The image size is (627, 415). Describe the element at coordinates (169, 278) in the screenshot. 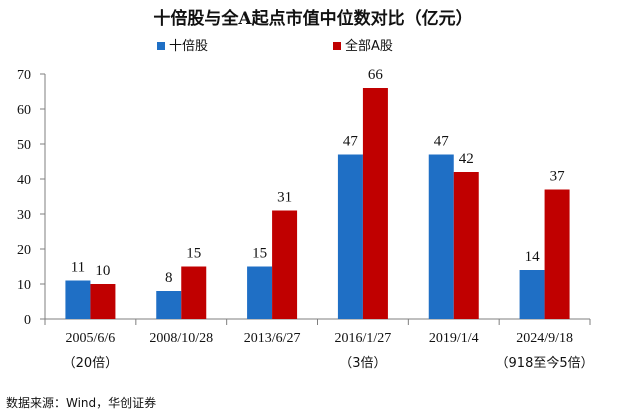

I see `data-label: 8` at that location.